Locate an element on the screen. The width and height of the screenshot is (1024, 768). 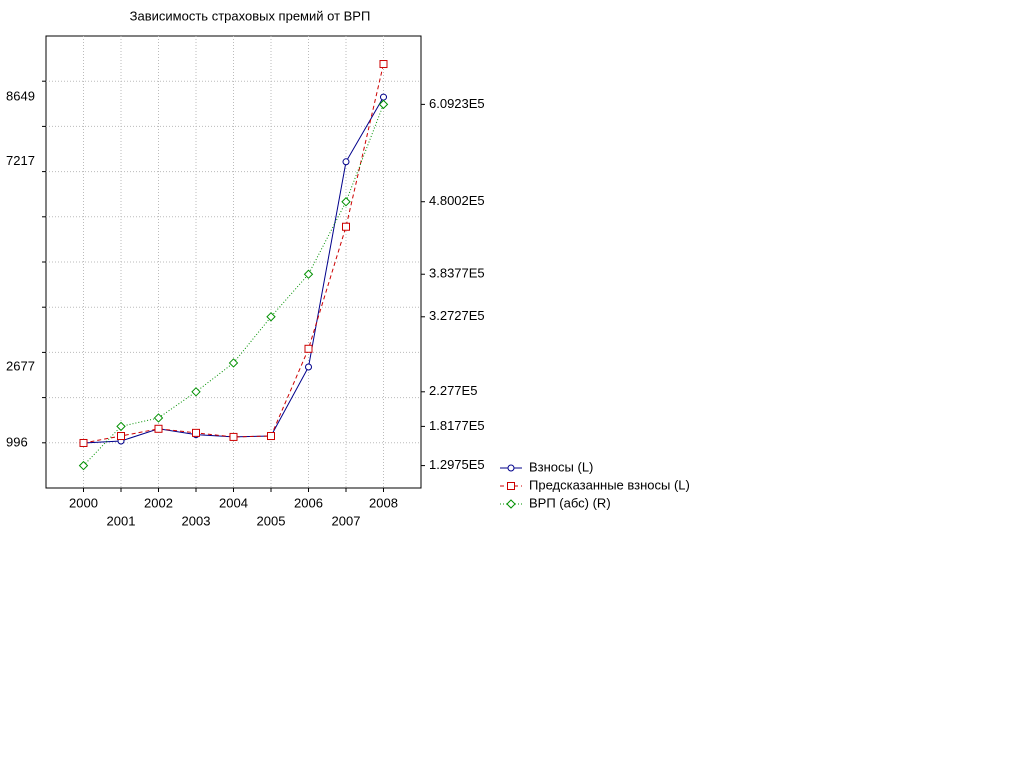
x-tick-label: 2001 is located at coordinates (121, 520).